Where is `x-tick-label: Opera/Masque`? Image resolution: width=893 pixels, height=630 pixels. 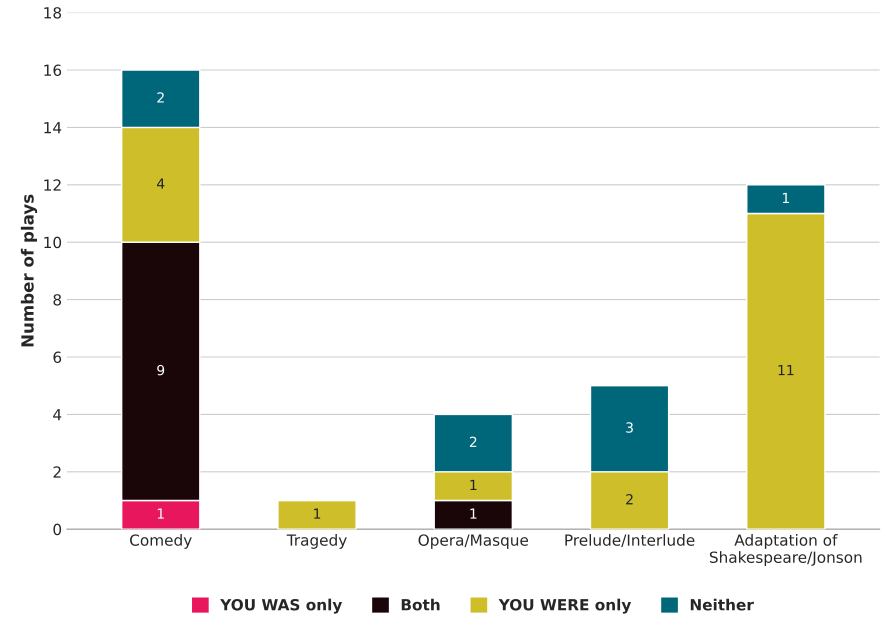
x-tick-label: Opera/Masque is located at coordinates (473, 541).